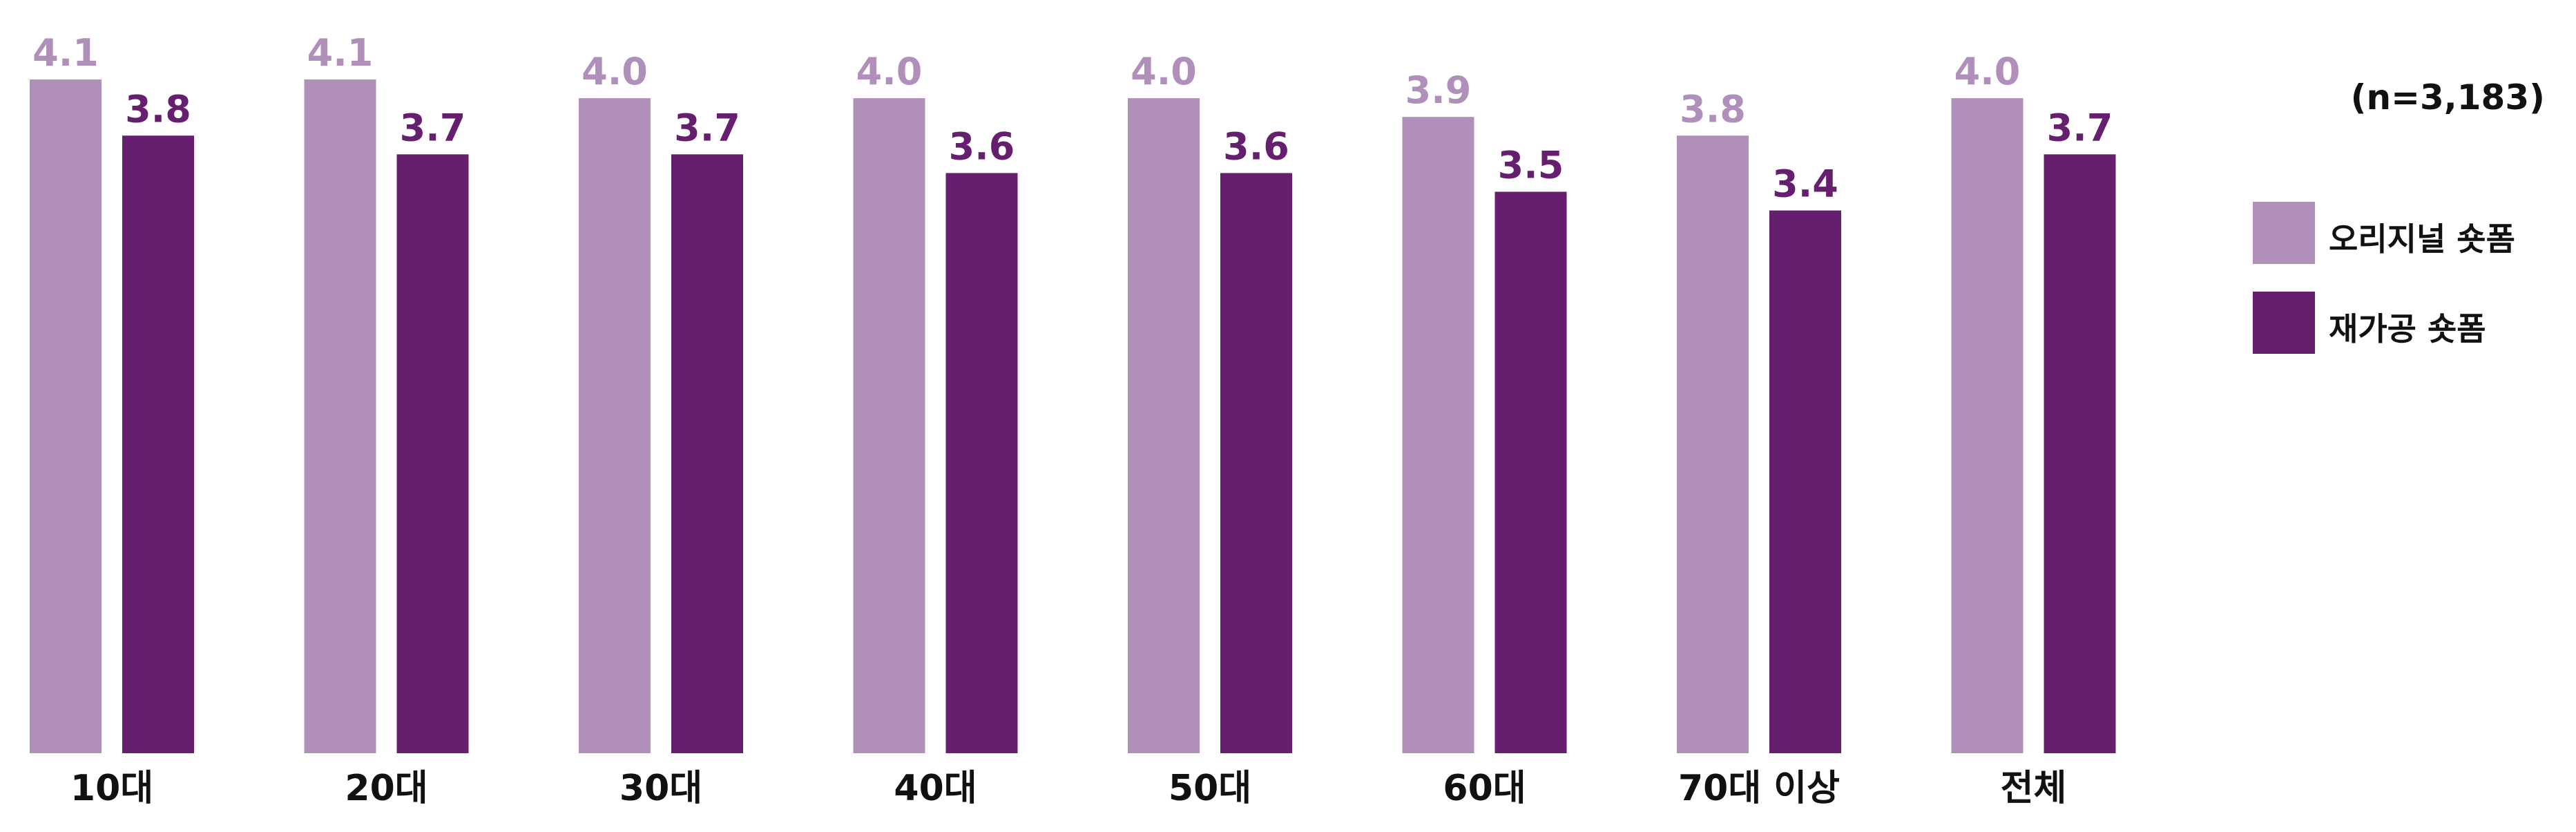 The height and width of the screenshot is (832, 2576). I want to click on x-tick-label-2: 30대, so click(660, 788).